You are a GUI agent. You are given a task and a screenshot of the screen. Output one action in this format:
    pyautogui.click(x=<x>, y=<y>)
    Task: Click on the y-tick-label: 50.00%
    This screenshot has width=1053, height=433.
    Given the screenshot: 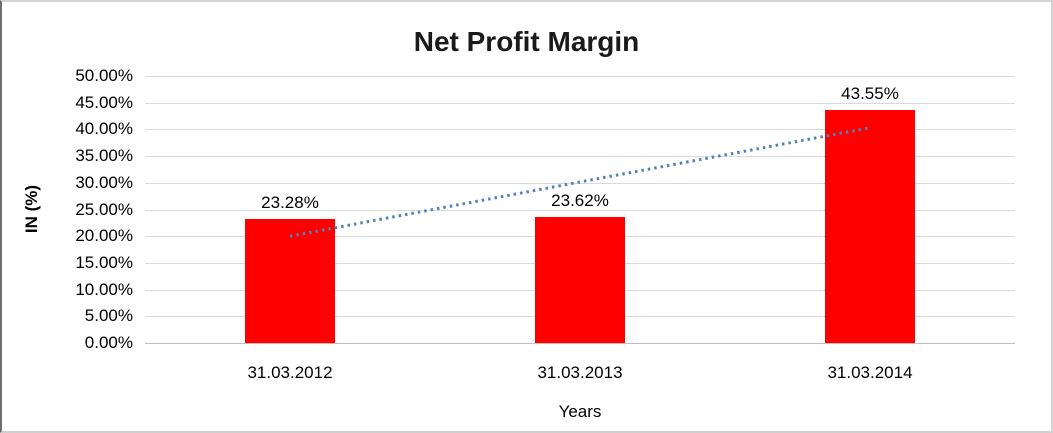 What is the action you would take?
    pyautogui.click(x=104, y=75)
    